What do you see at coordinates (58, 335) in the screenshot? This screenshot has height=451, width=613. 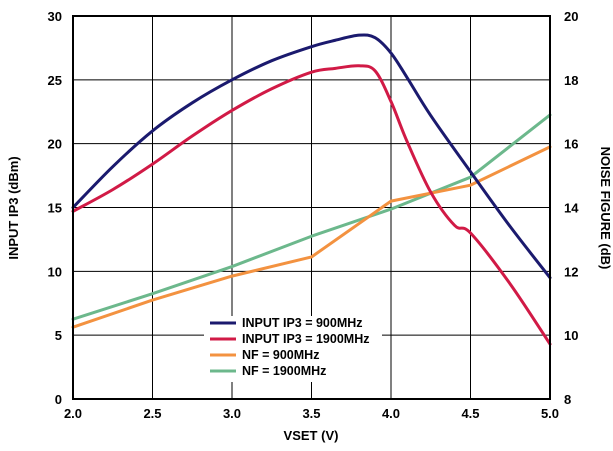 I see `y-left-tick-label: 5` at bounding box center [58, 335].